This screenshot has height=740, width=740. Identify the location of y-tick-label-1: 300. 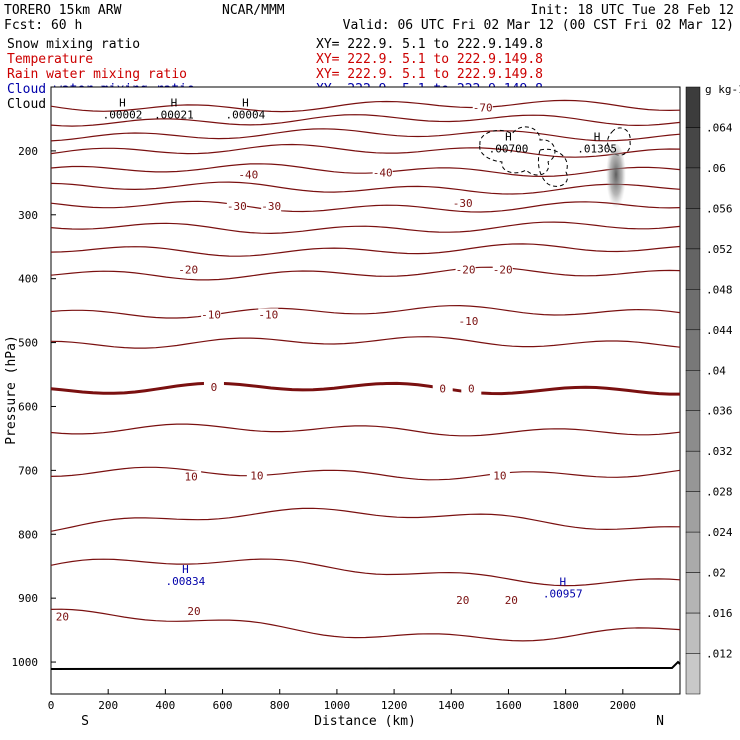
(28, 215).